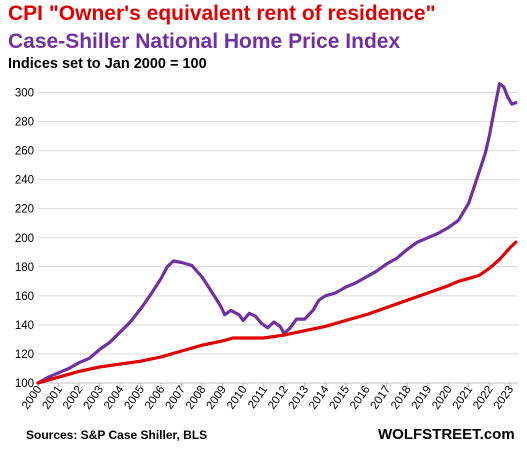 The image size is (527, 452). What do you see at coordinates (258, 397) in the screenshot?
I see `x-tick-label: 2011` at bounding box center [258, 397].